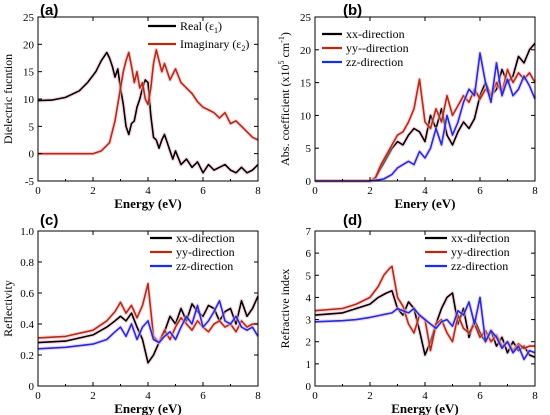  What do you see at coordinates (32, 387) in the screenshot?
I see `panel-c-ytick-label: 0` at bounding box center [32, 387].